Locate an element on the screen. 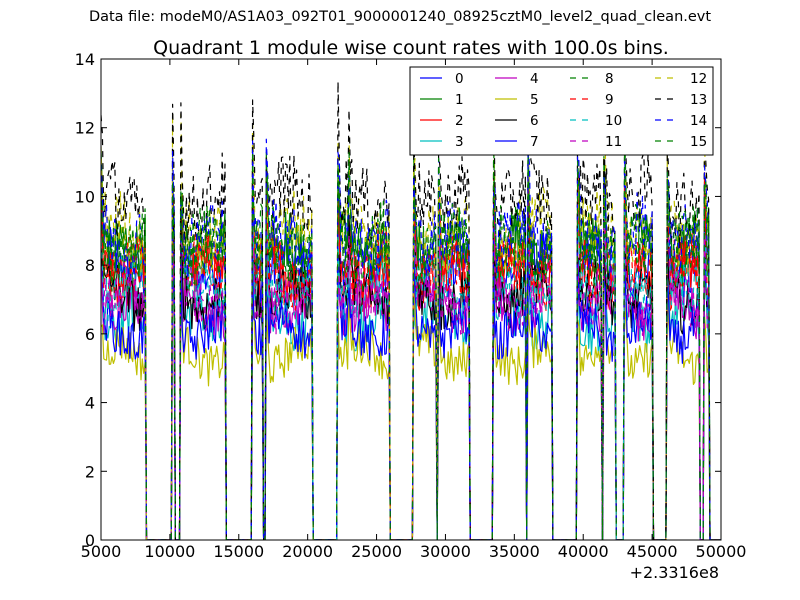 Image resolution: width=800 pixels, height=600 pixels. x-tick-label: 15000 is located at coordinates (238, 551).